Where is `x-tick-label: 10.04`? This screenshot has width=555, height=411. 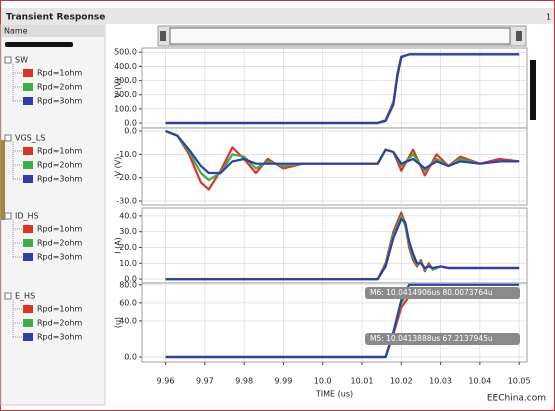 x-tick-label: 10.04 is located at coordinates (479, 381).